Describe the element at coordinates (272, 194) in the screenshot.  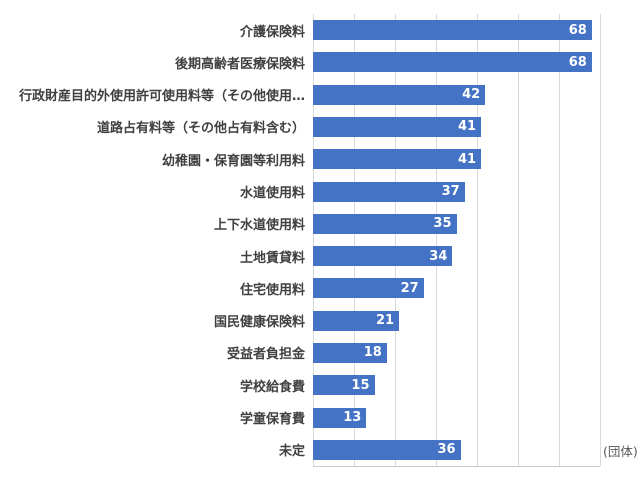
I see `category-label-text: 水道使用料` at that location.